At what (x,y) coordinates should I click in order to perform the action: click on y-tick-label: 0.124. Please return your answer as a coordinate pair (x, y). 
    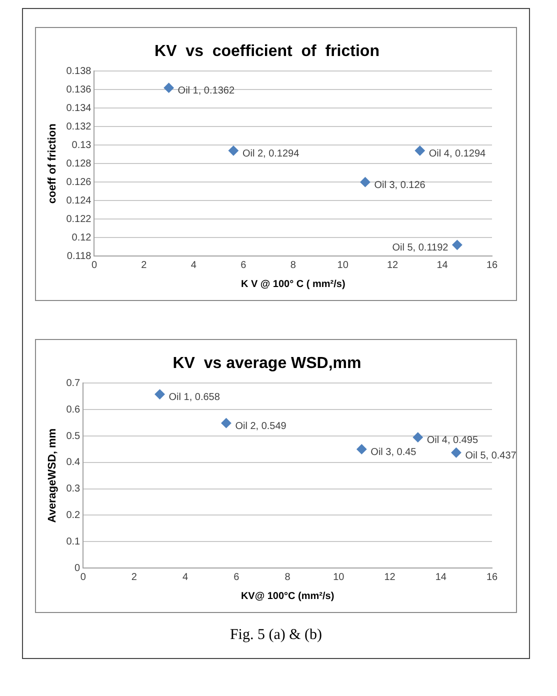
    Looking at the image, I should click on (79, 200).